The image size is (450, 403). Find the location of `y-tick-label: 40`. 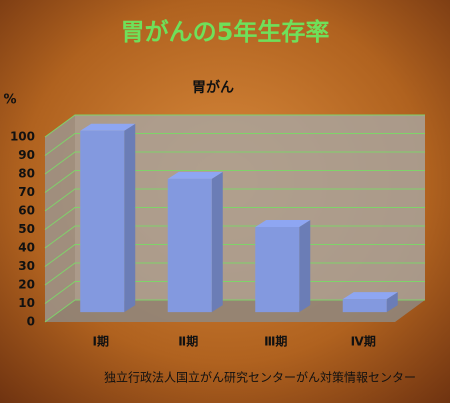

y-tick-label: 40 is located at coordinates (26, 248).